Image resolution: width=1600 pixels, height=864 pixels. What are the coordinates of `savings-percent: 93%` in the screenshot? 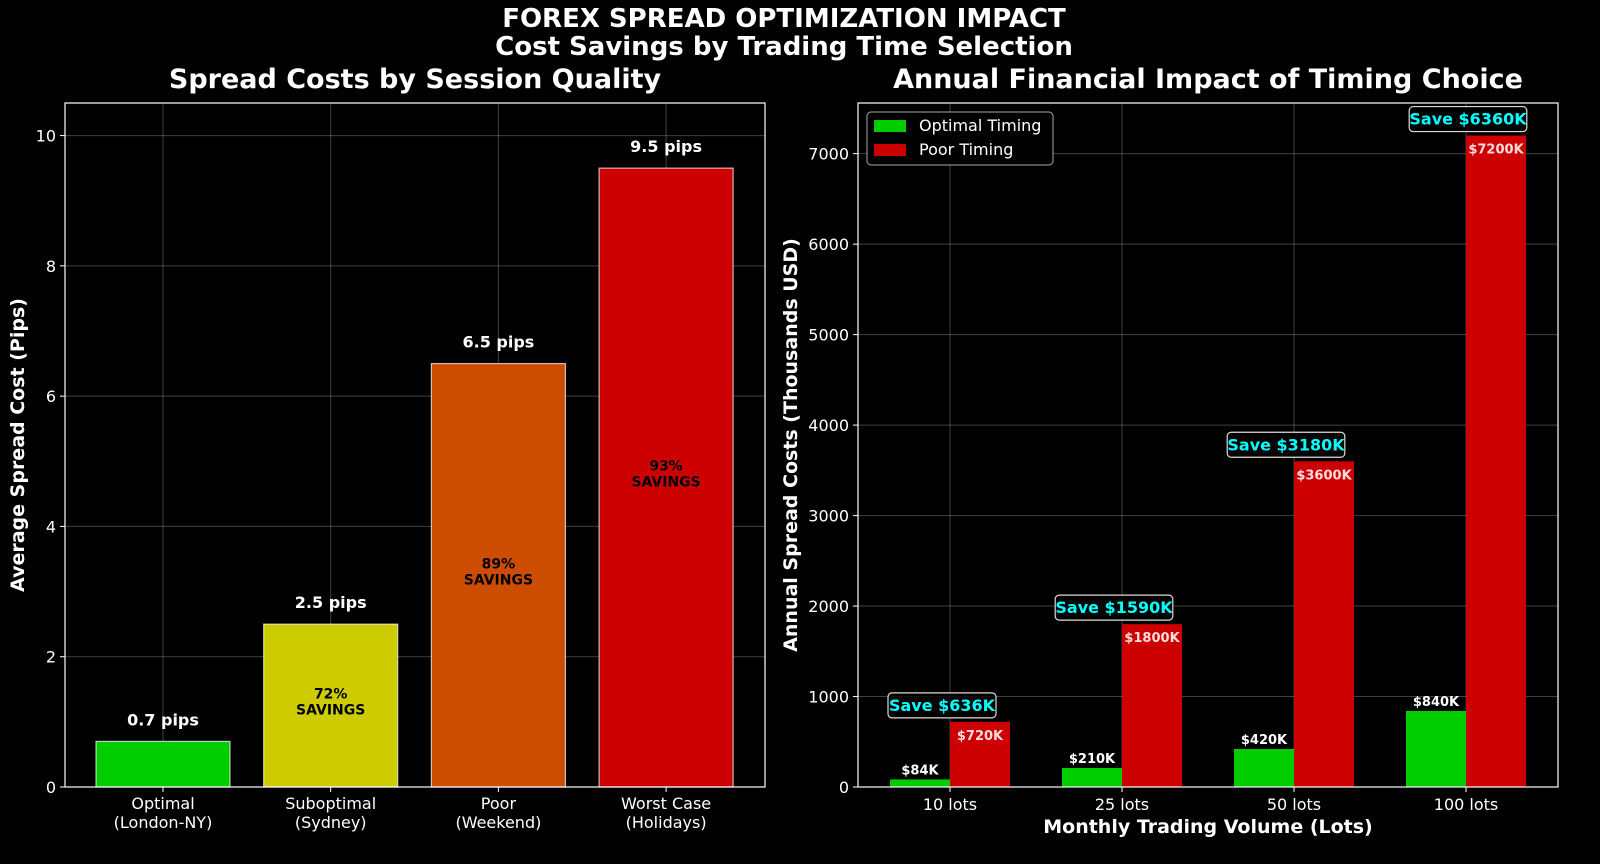 It's located at (666, 467).